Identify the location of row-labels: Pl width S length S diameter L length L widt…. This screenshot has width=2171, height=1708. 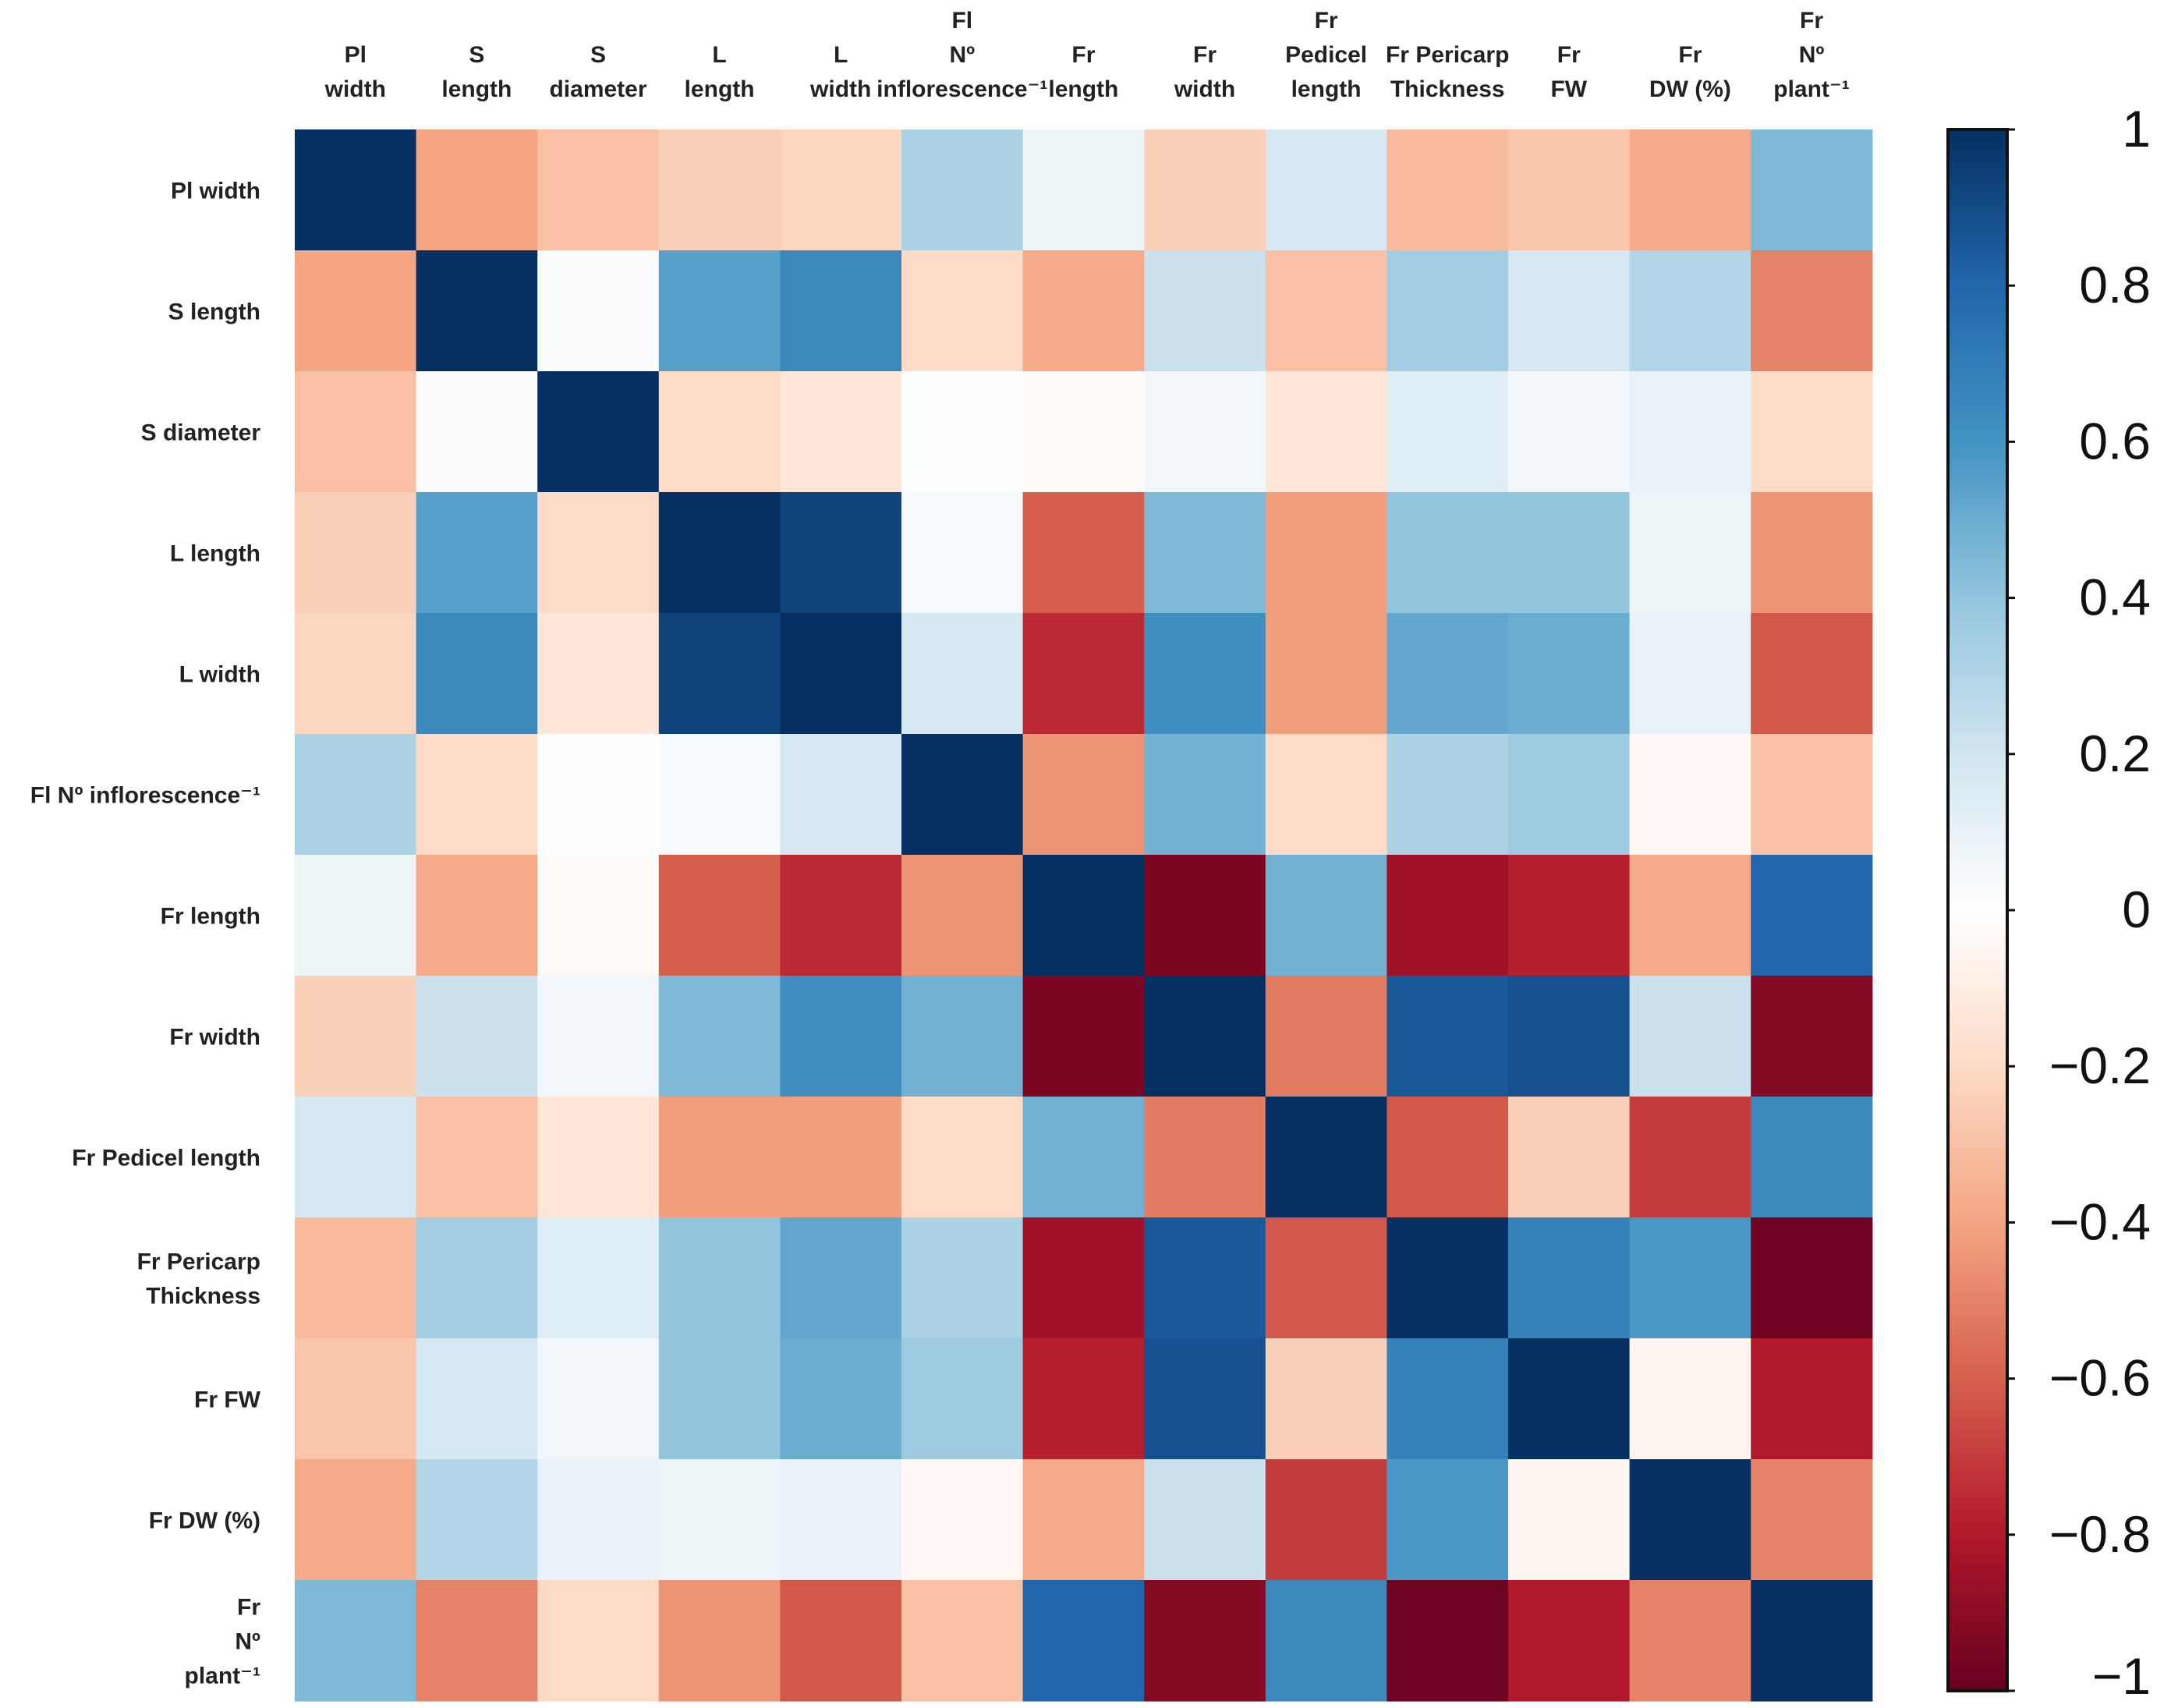
(145, 934).